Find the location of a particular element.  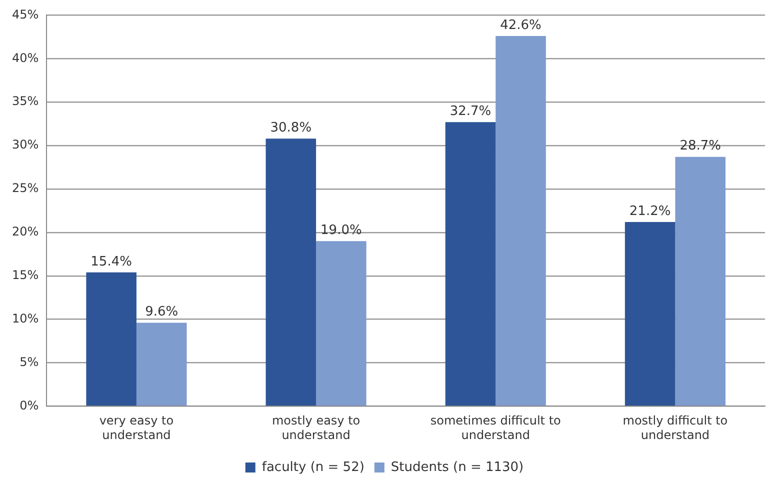

data-label: 32.7% is located at coordinates (471, 111).